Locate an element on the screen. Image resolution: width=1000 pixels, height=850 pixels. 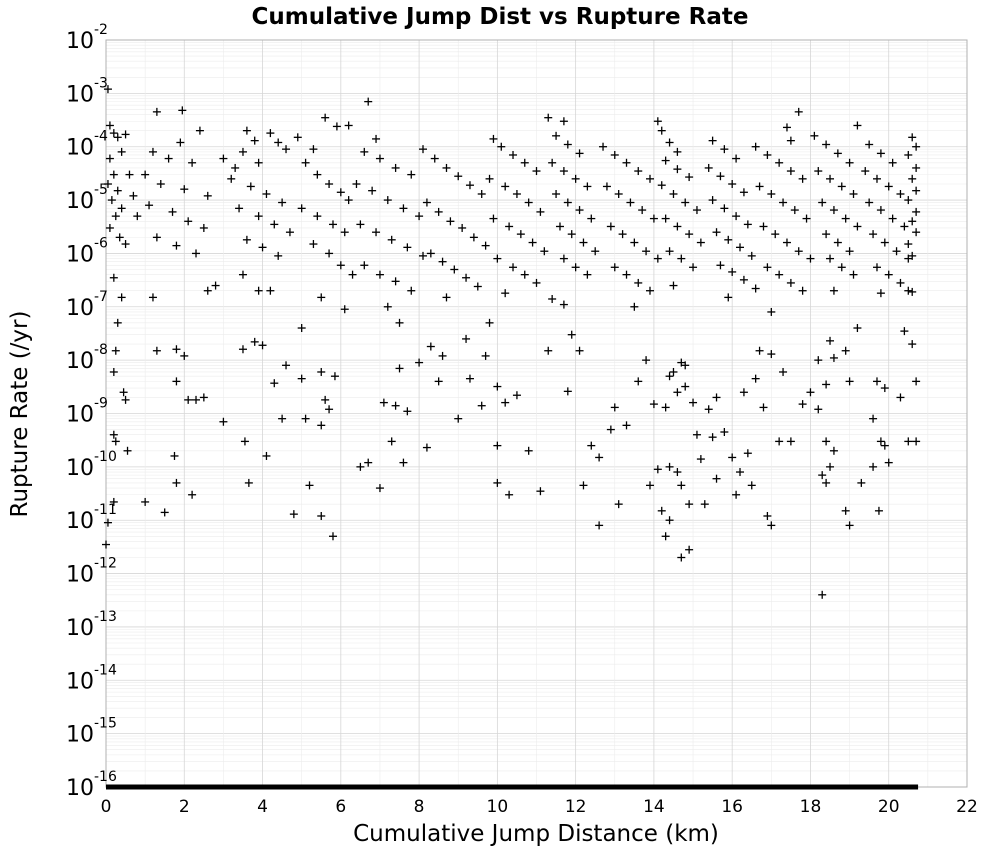
y-tick-label: 10⁻⁶ is located at coordinates (87, 251).